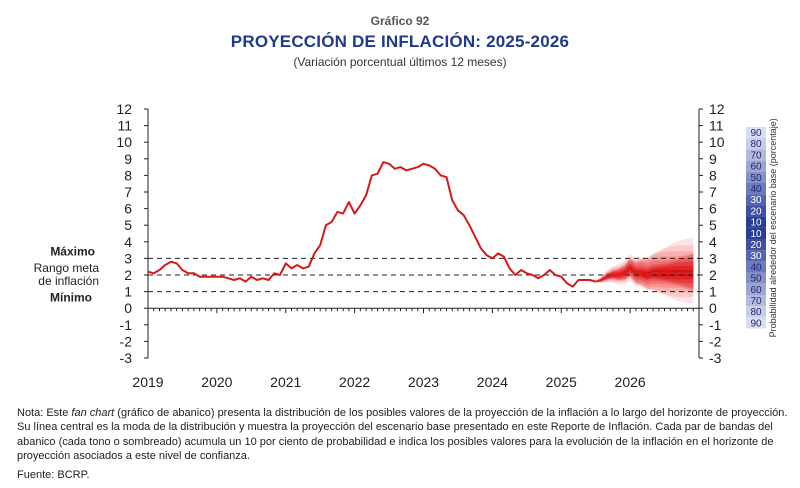  Describe the element at coordinates (128, 308) in the screenshot. I see `y-tick-label-left: 0` at that location.